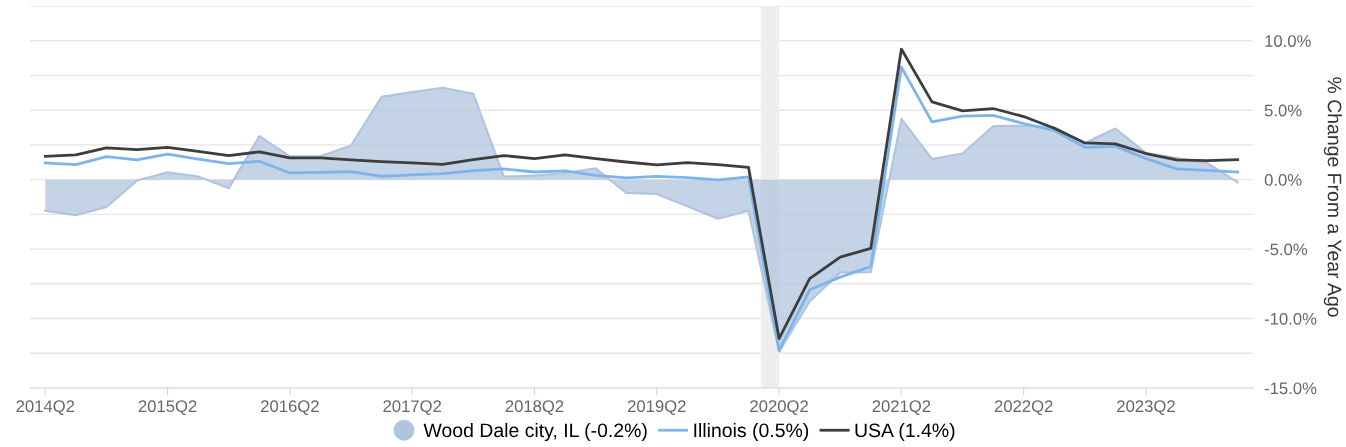 The image size is (1346, 447). What do you see at coordinates (779, 408) in the screenshot?
I see `x-tick-label: 2020Q2` at bounding box center [779, 408].